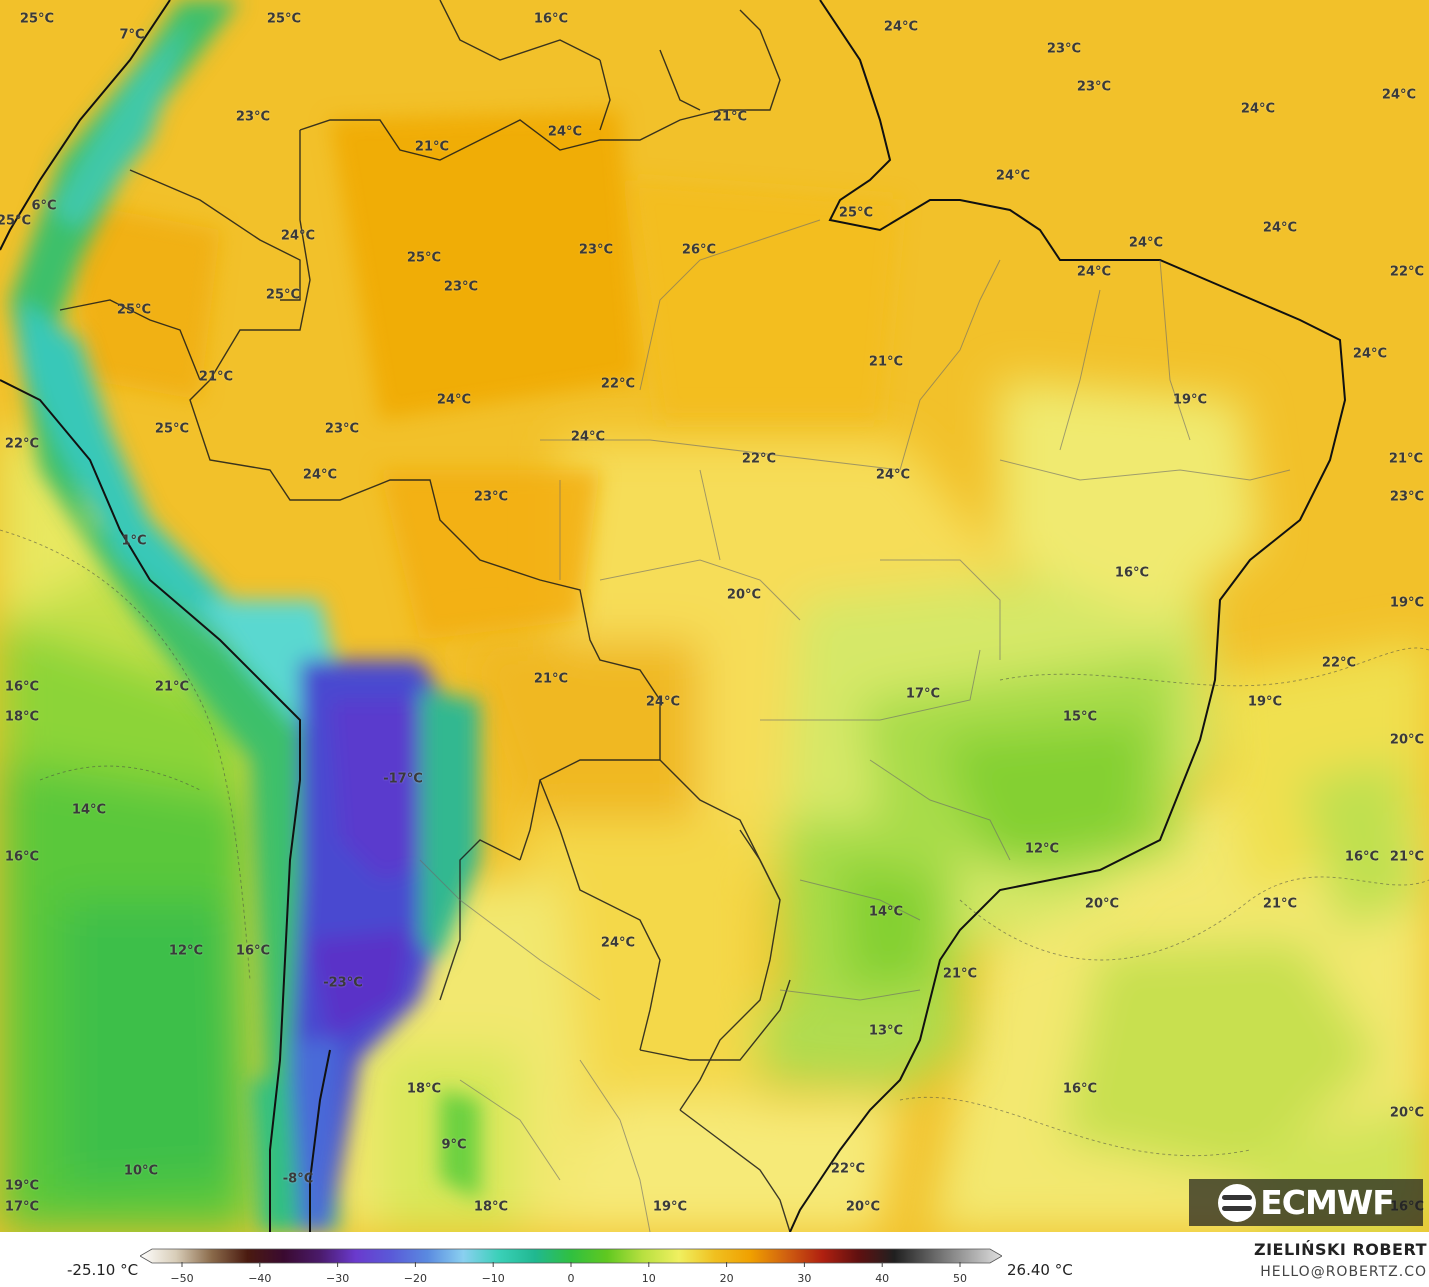 Image resolution: width=1429 pixels, height=1287 pixels. What do you see at coordinates (260, 1278) in the screenshot?
I see `colorbar-tick-label: −40` at bounding box center [260, 1278].